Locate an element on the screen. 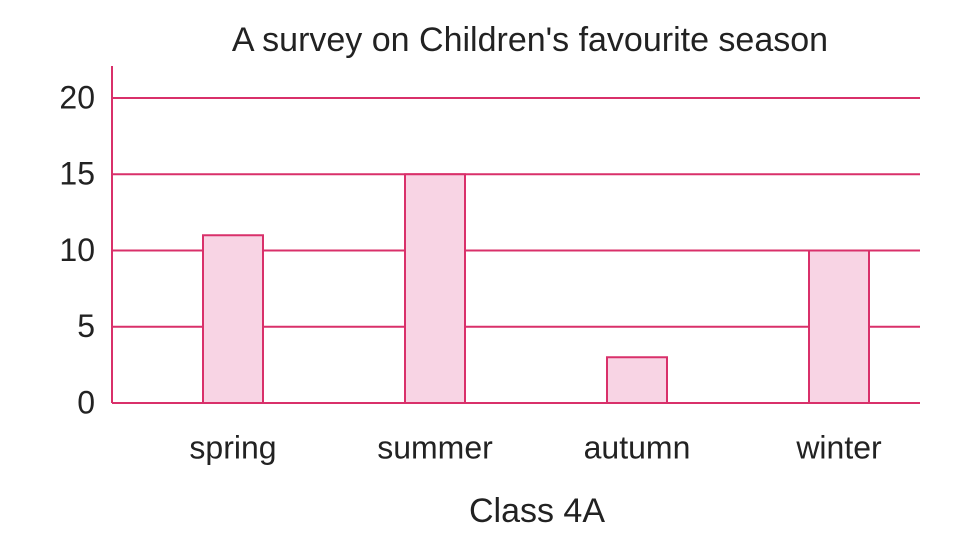 This screenshot has height=533, width=970. y-tick-label: 0 is located at coordinates (86, 402).